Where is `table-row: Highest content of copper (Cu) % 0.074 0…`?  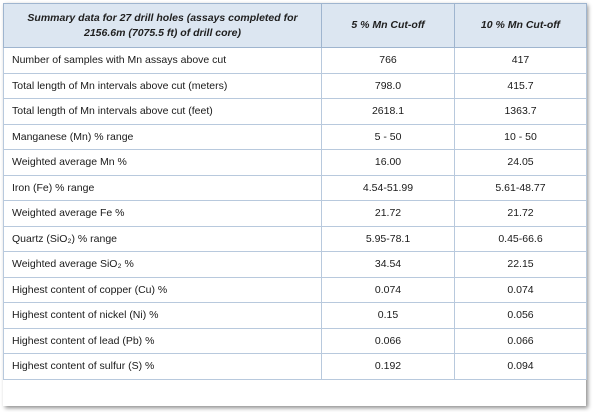
table-row: Highest content of copper (Cu) % 0.074 0… is located at coordinates (295, 289).